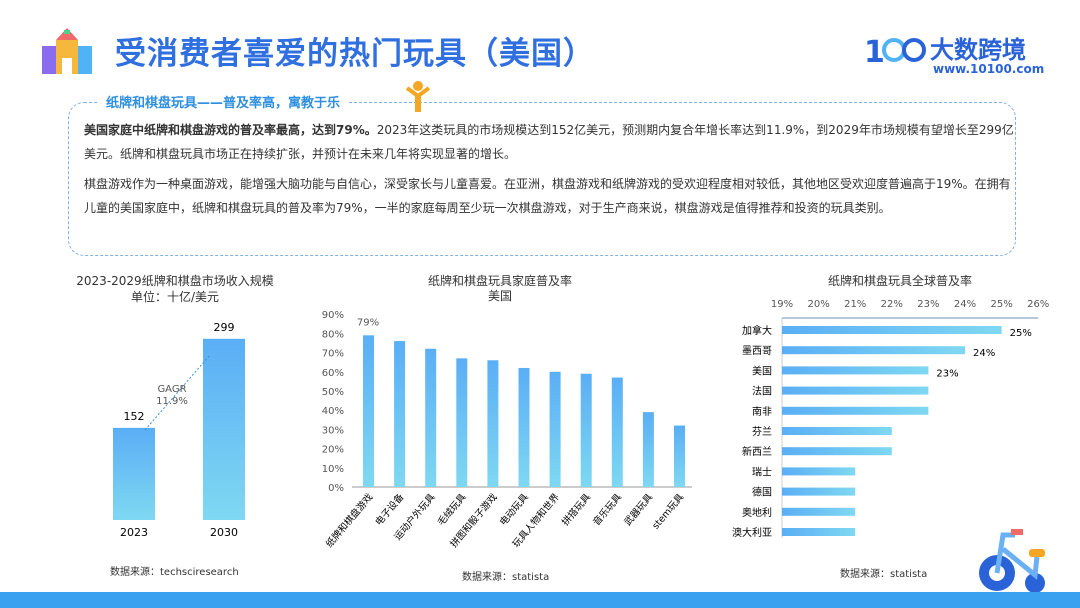 This screenshot has width=1080, height=608. I want to click on y-tick-label: 美国, so click(762, 370).